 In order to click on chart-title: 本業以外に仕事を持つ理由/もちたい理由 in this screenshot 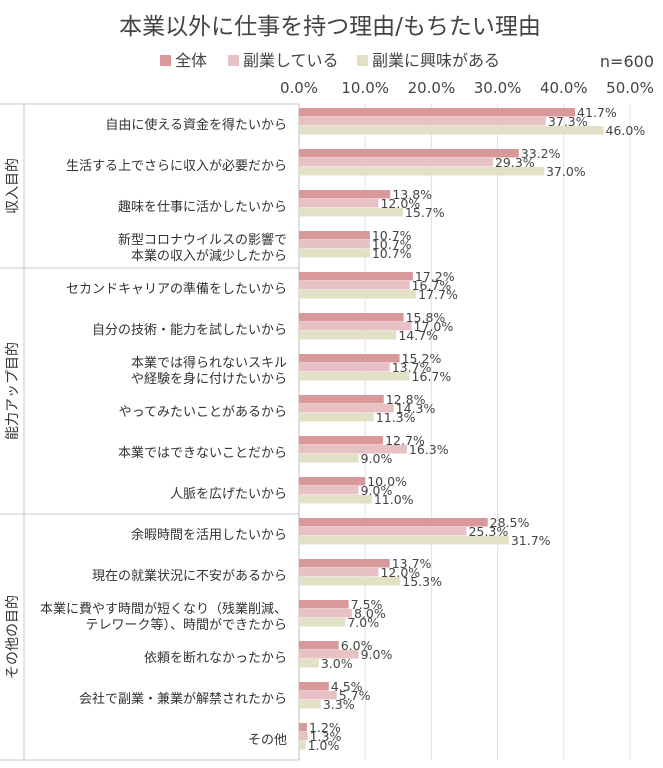, I will do `click(330, 27)`.